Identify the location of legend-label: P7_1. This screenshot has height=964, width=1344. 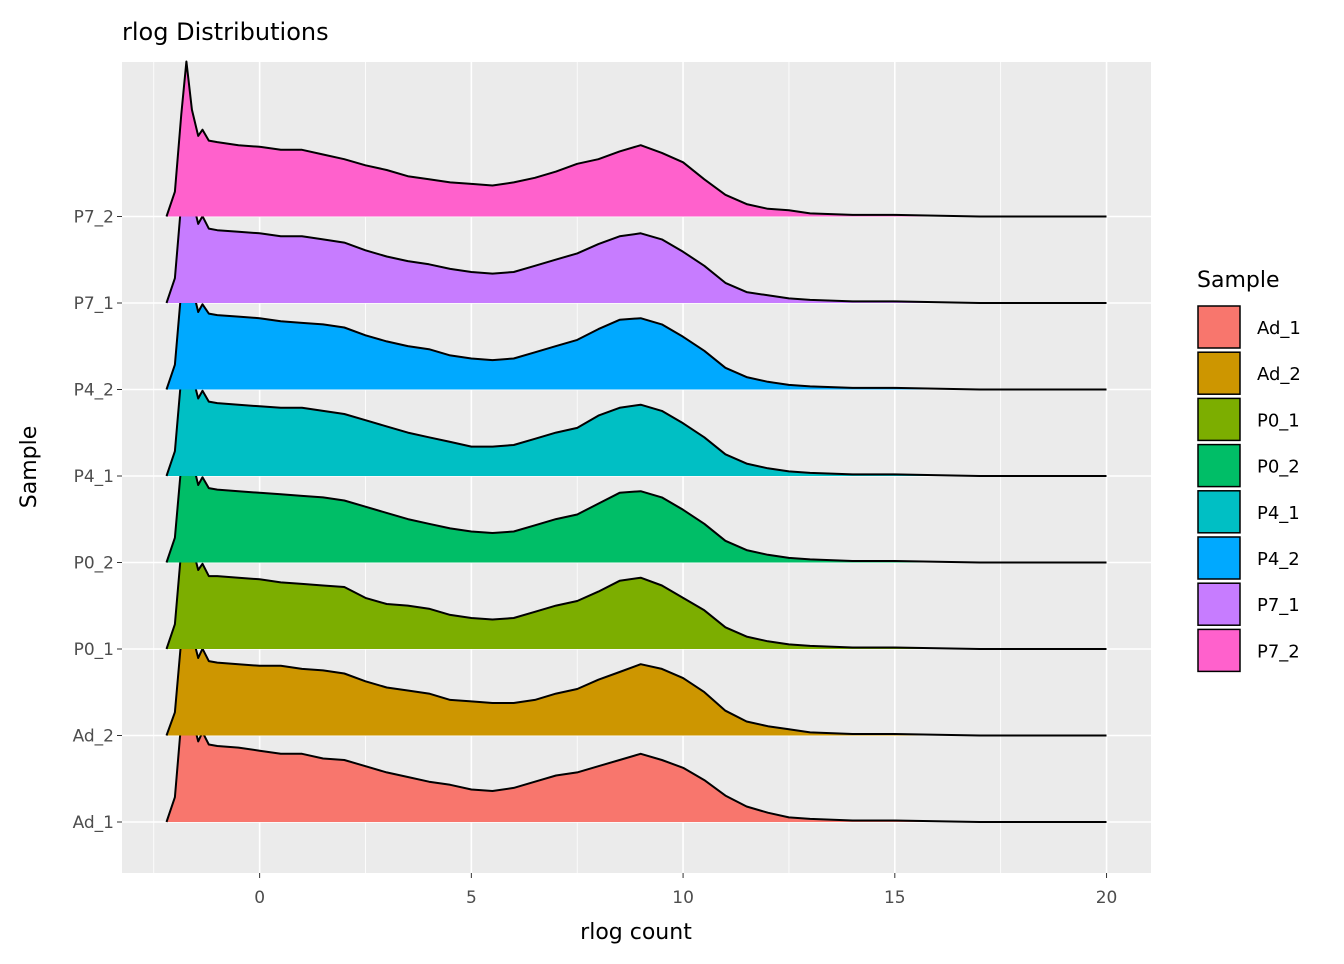
(1278, 605).